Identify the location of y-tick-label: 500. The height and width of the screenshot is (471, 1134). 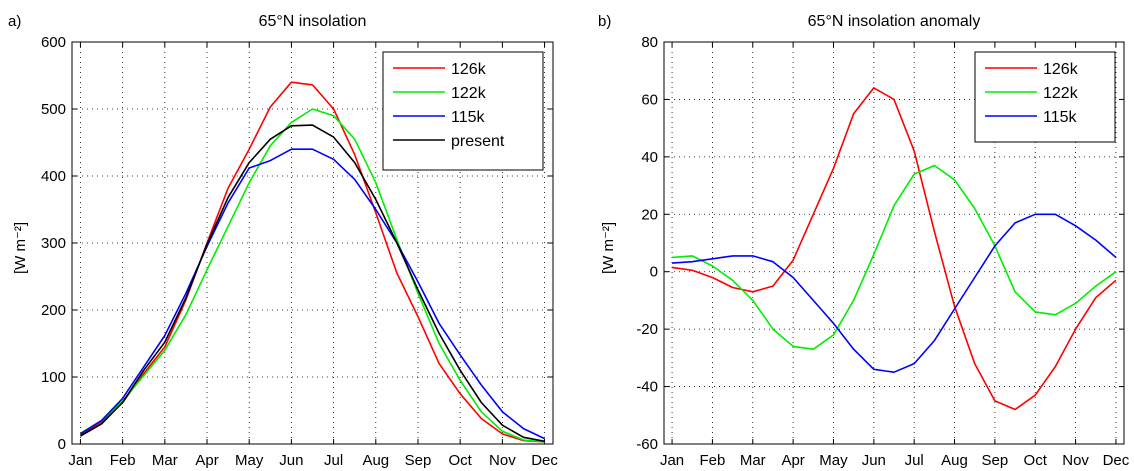
(53, 109).